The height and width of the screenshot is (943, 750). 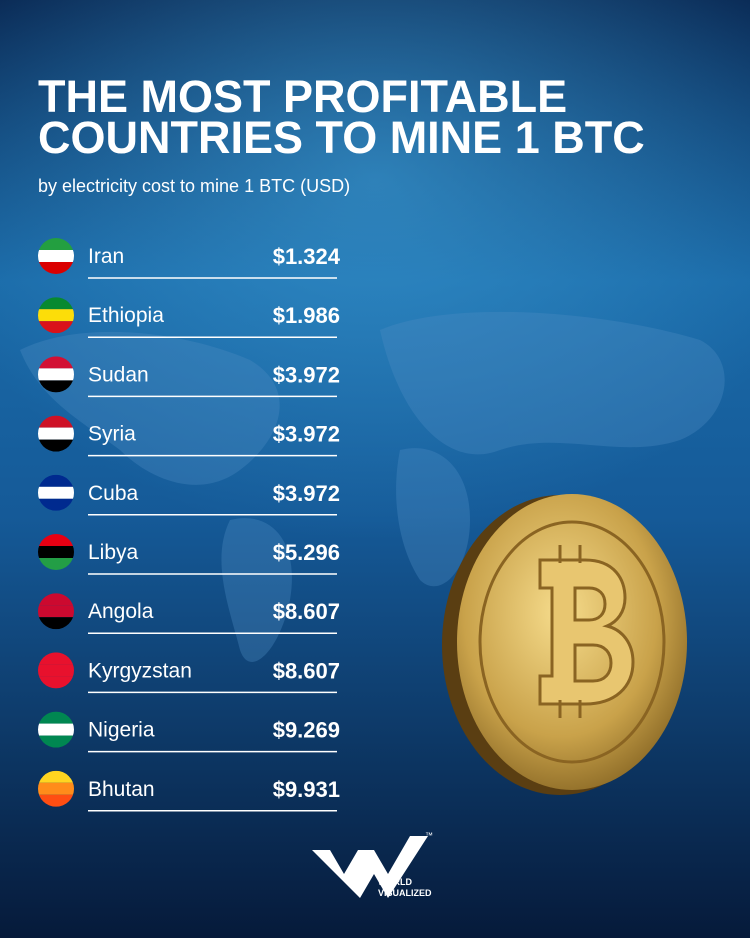 What do you see at coordinates (118, 374) in the screenshot?
I see `country-name: Sudan` at bounding box center [118, 374].